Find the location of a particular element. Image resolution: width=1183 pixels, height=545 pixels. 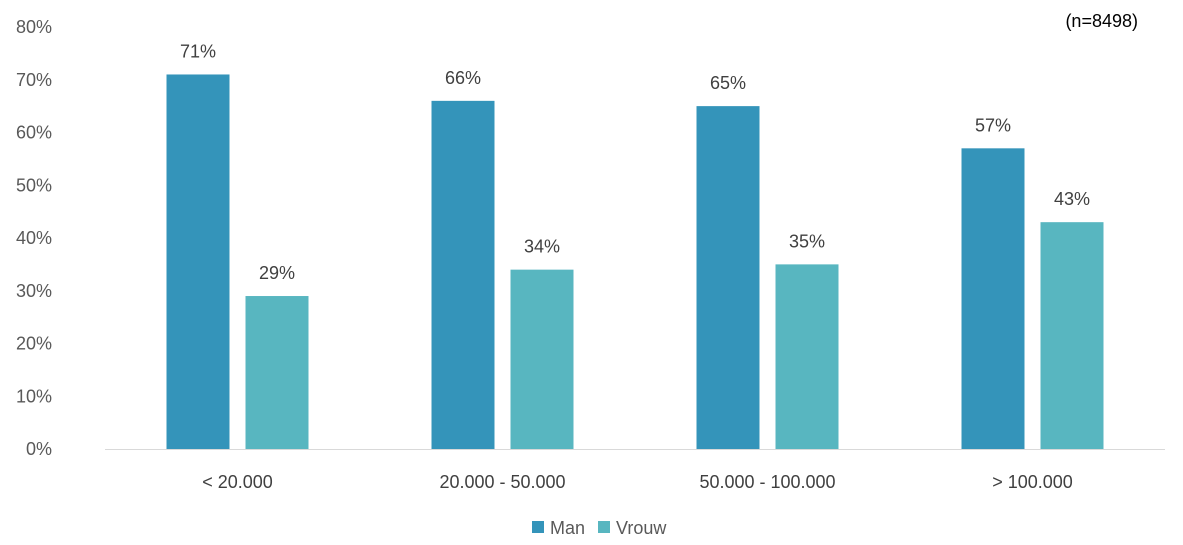

data-label-man-4: 57% is located at coordinates (993, 125).